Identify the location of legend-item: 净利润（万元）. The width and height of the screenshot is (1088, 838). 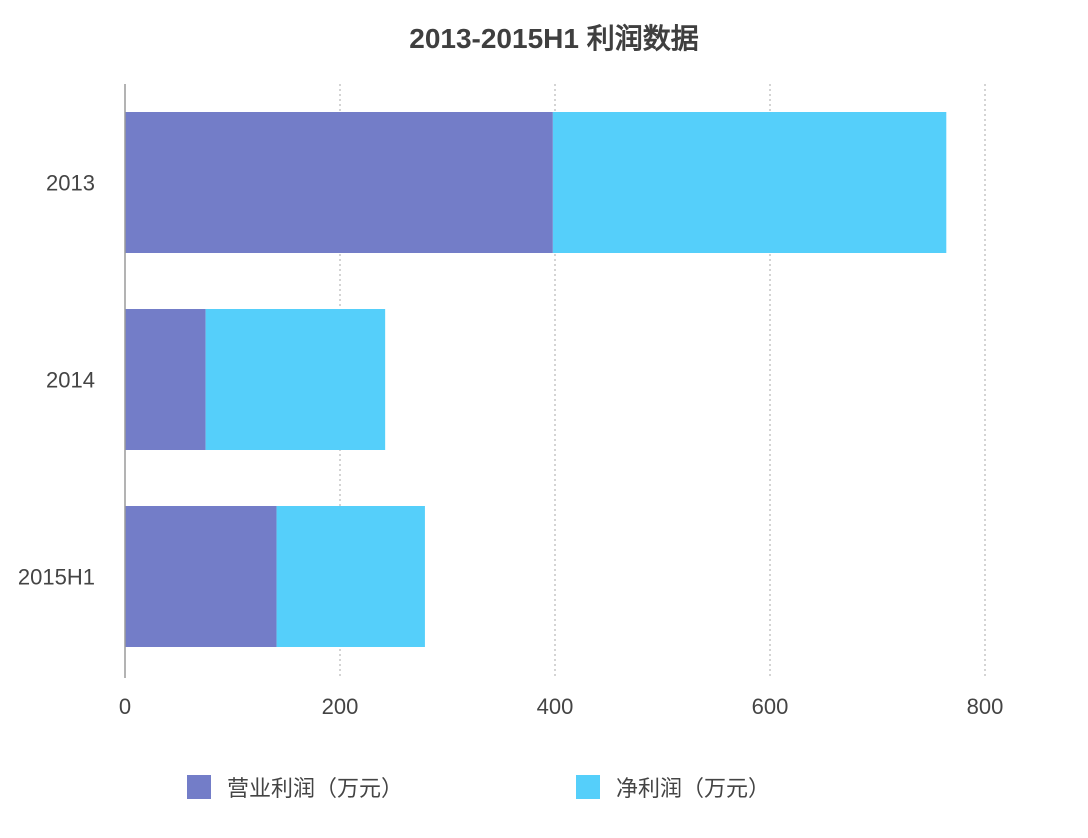
(673, 788).